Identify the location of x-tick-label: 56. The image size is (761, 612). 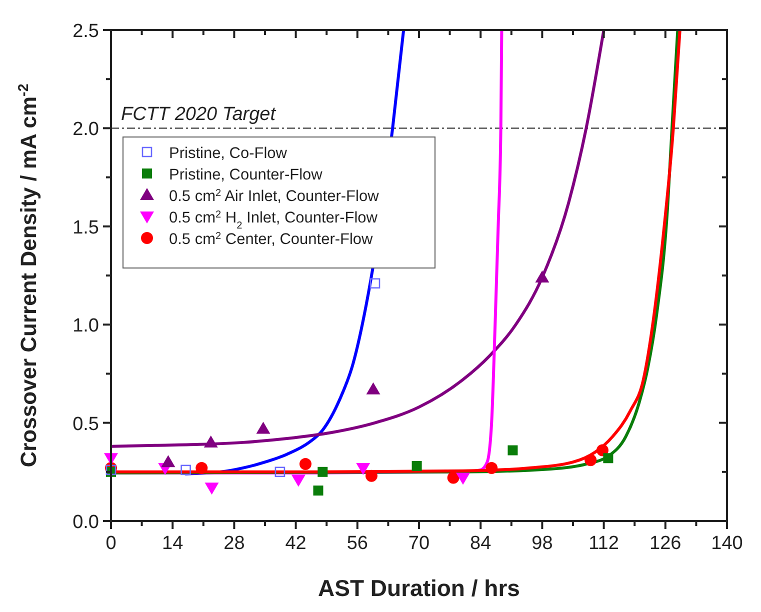
(357, 543).